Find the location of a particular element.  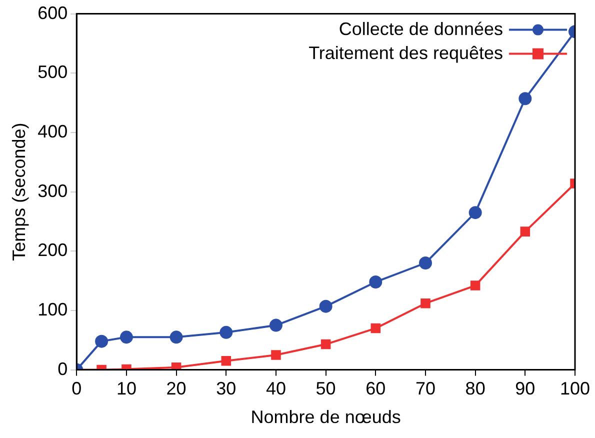

x-tick-label: 70 is located at coordinates (425, 388).